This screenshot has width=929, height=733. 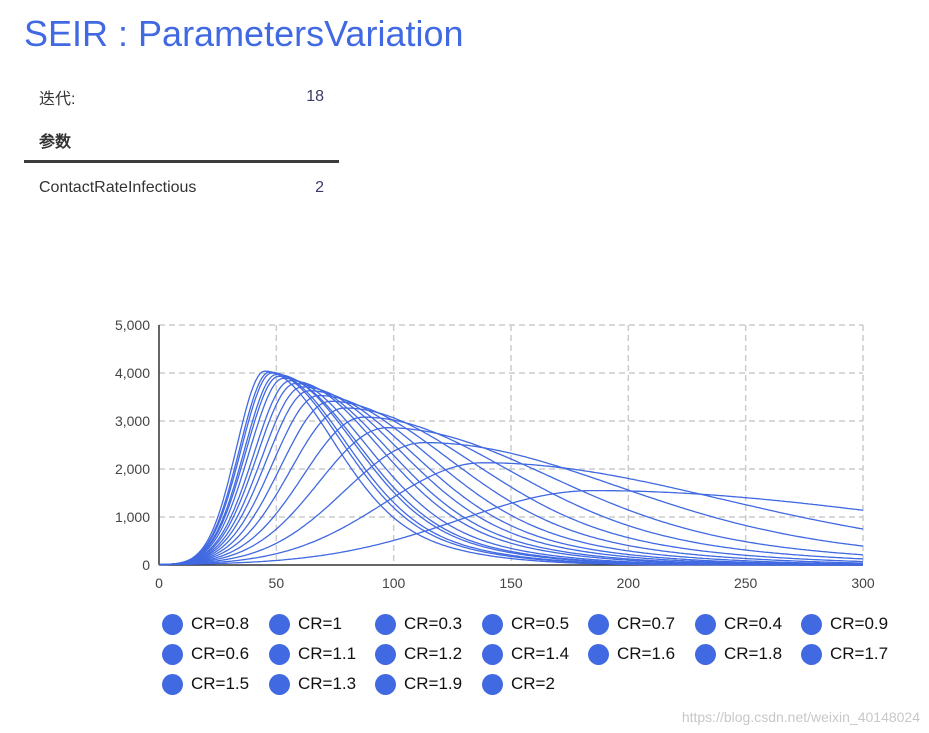 What do you see at coordinates (540, 623) in the screenshot?
I see `legend-label: CR=0.5` at bounding box center [540, 623].